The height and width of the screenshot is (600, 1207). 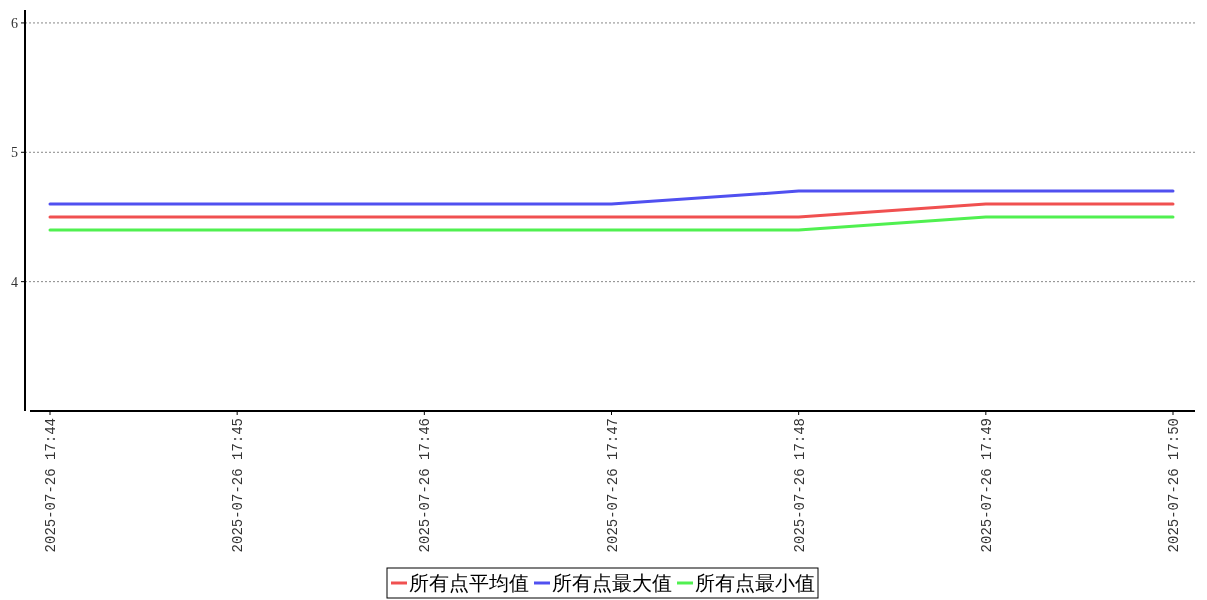 What do you see at coordinates (238, 485) in the screenshot?
I see `x-tick-label: 2025-07-26 17:45` at bounding box center [238, 485].